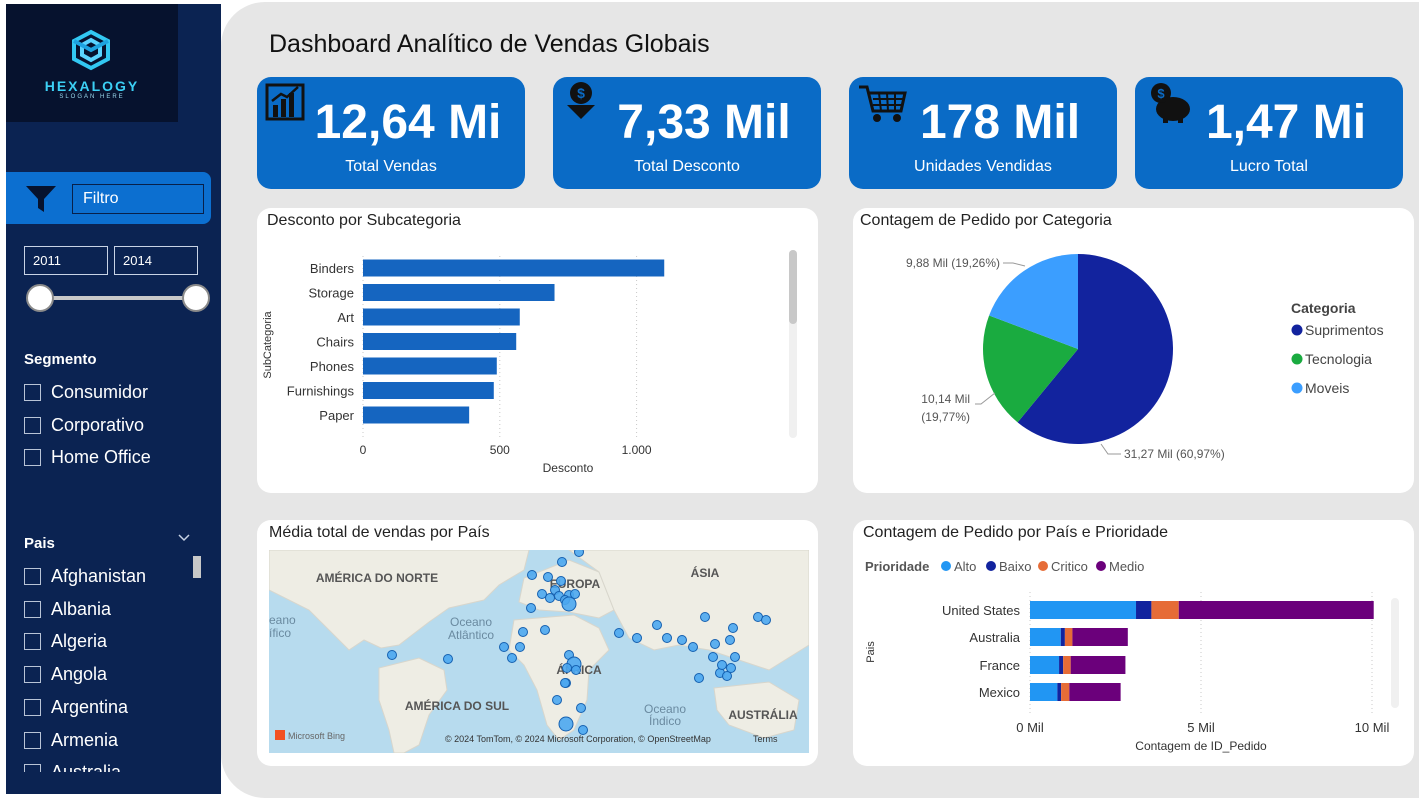 The image size is (1421, 798). Describe the element at coordinates (118, 298) in the screenshot. I see `year-range-slider-track` at that location.